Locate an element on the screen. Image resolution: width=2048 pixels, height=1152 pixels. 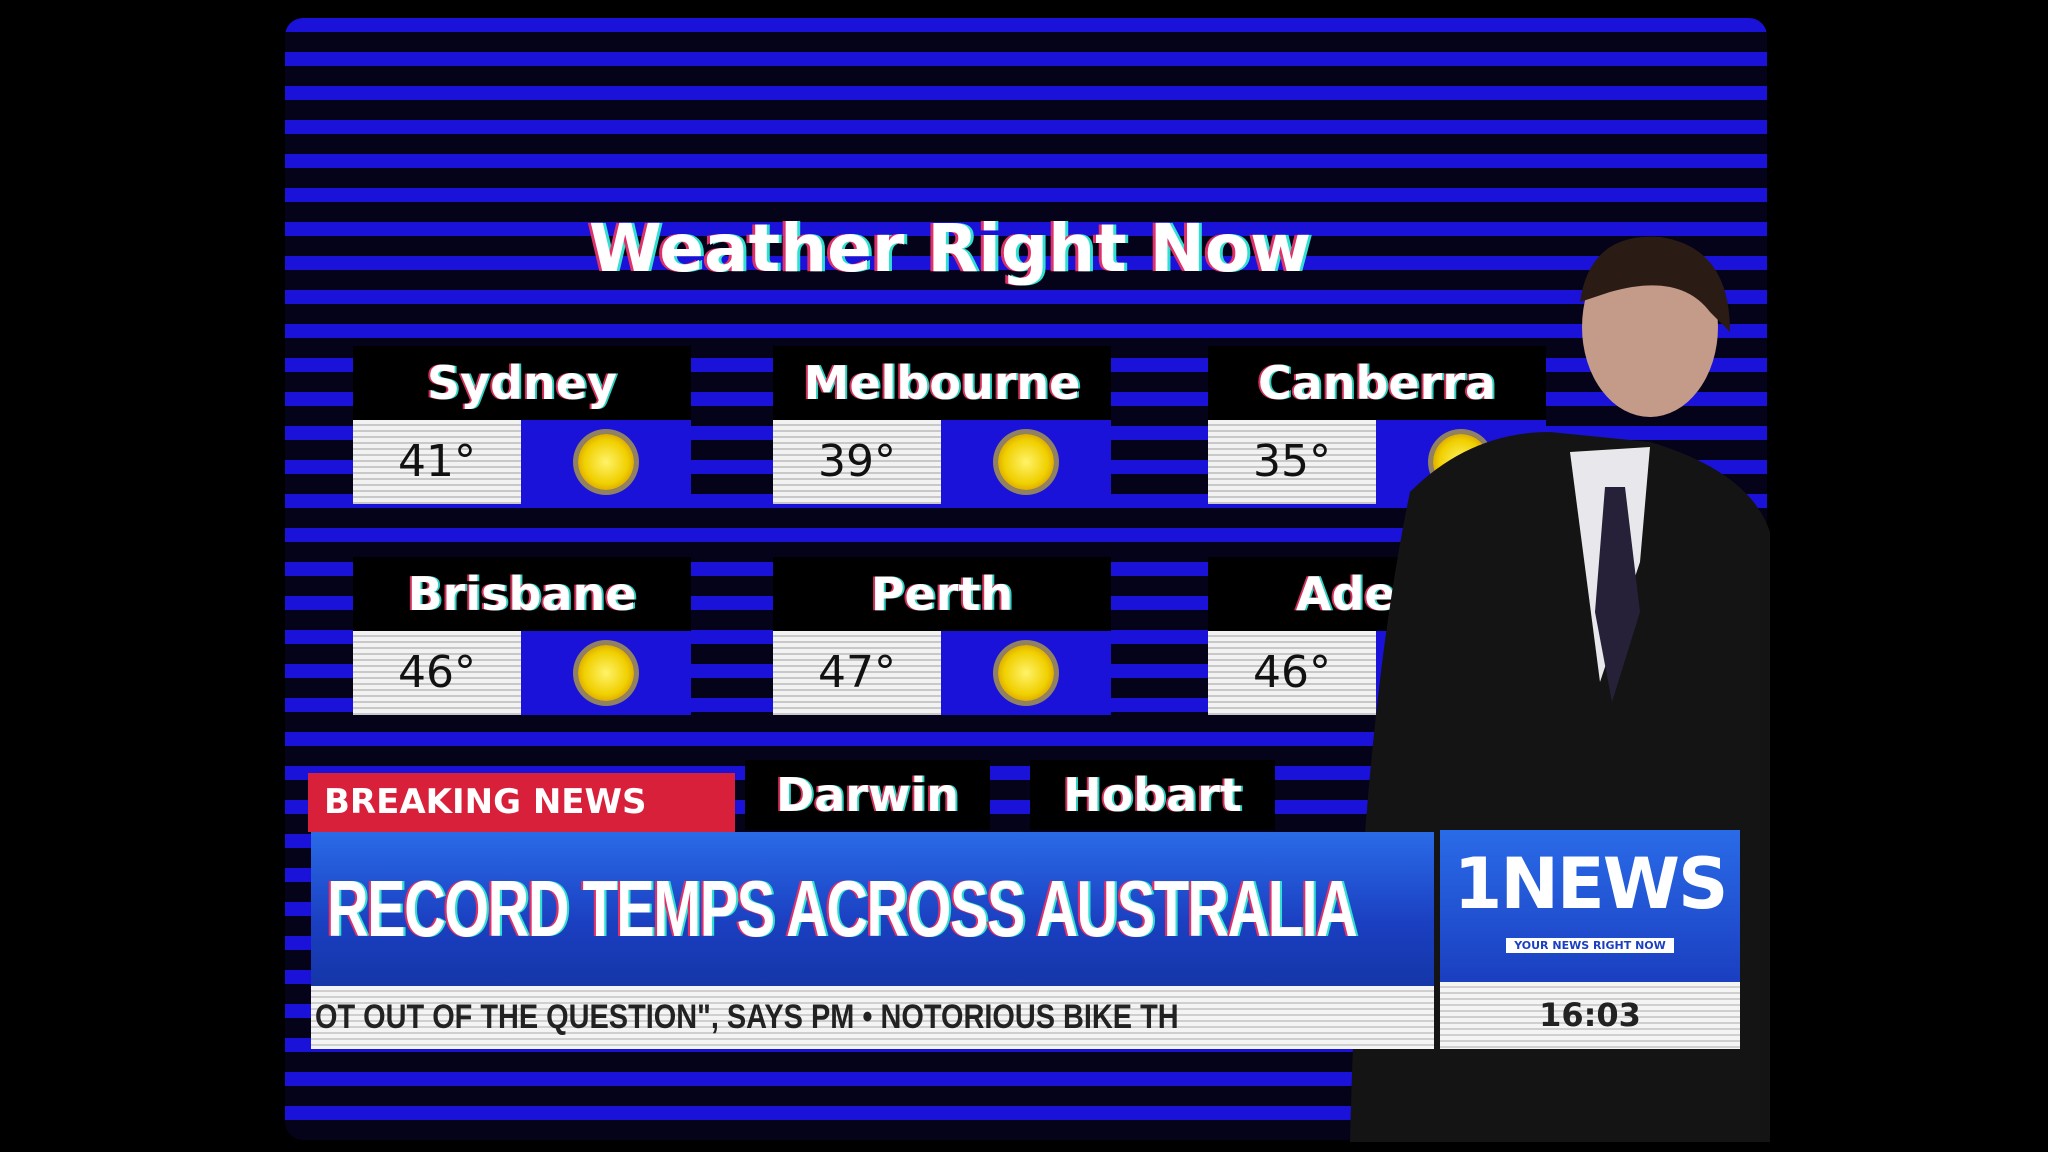
headline-text: RECORD TEMPS ACROSS AUSTRALIA is located at coordinates (842, 908).